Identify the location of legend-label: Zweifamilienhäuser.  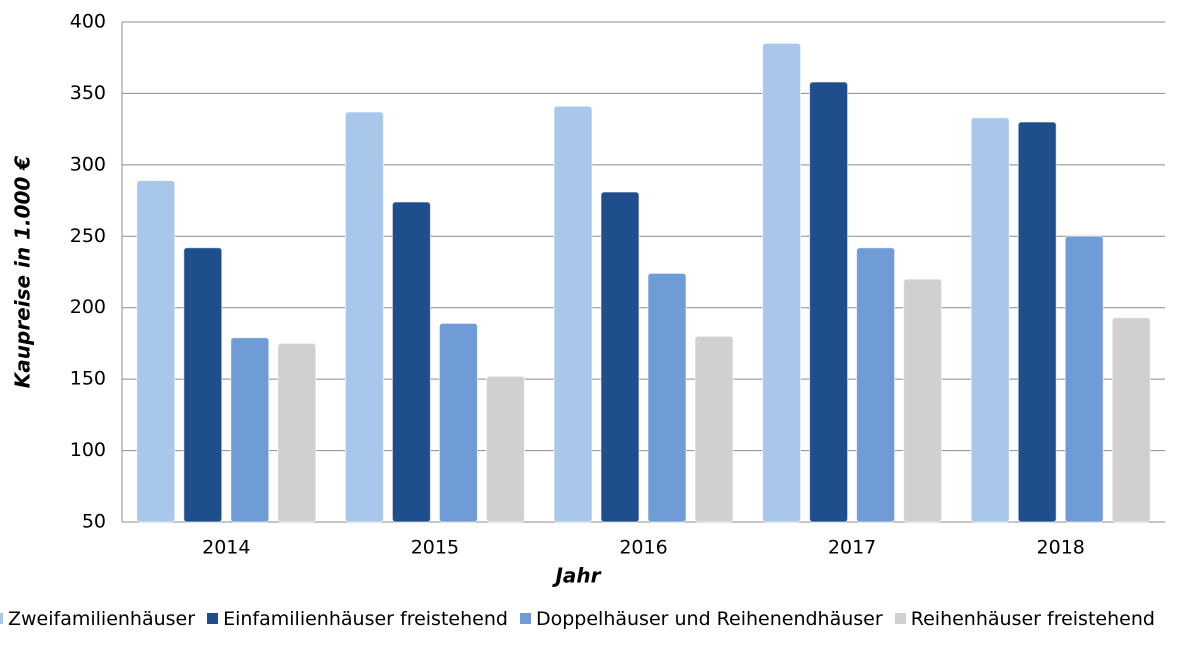
(102, 619).